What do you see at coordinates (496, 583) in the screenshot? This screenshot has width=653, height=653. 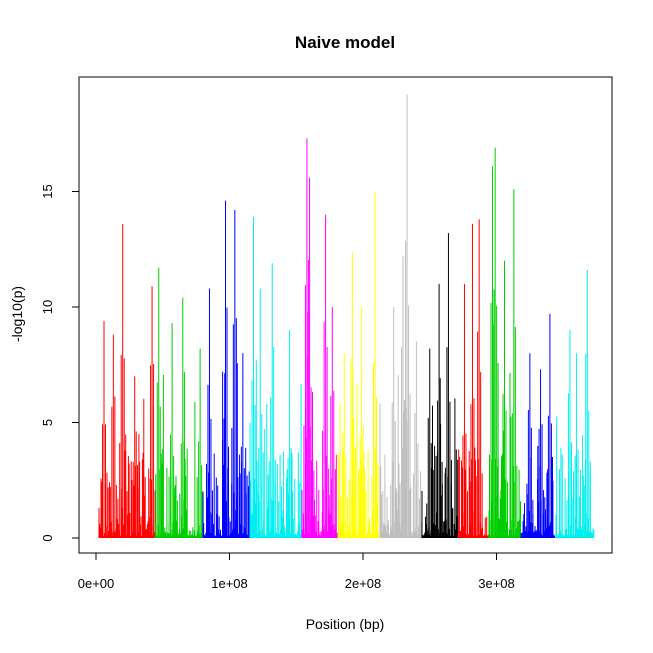 I see `x-tick-label: 3e+08` at bounding box center [496, 583].